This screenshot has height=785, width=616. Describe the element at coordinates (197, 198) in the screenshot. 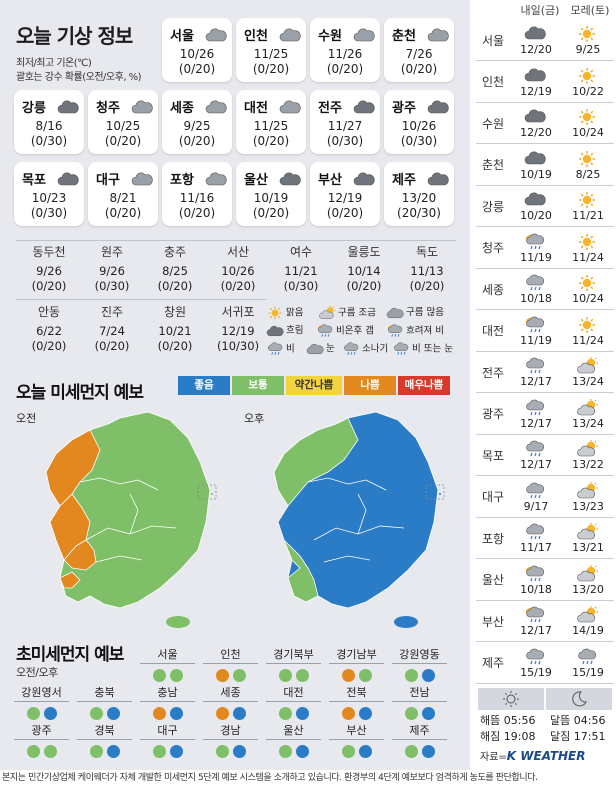

I see `city-temp: 11/16` at that location.